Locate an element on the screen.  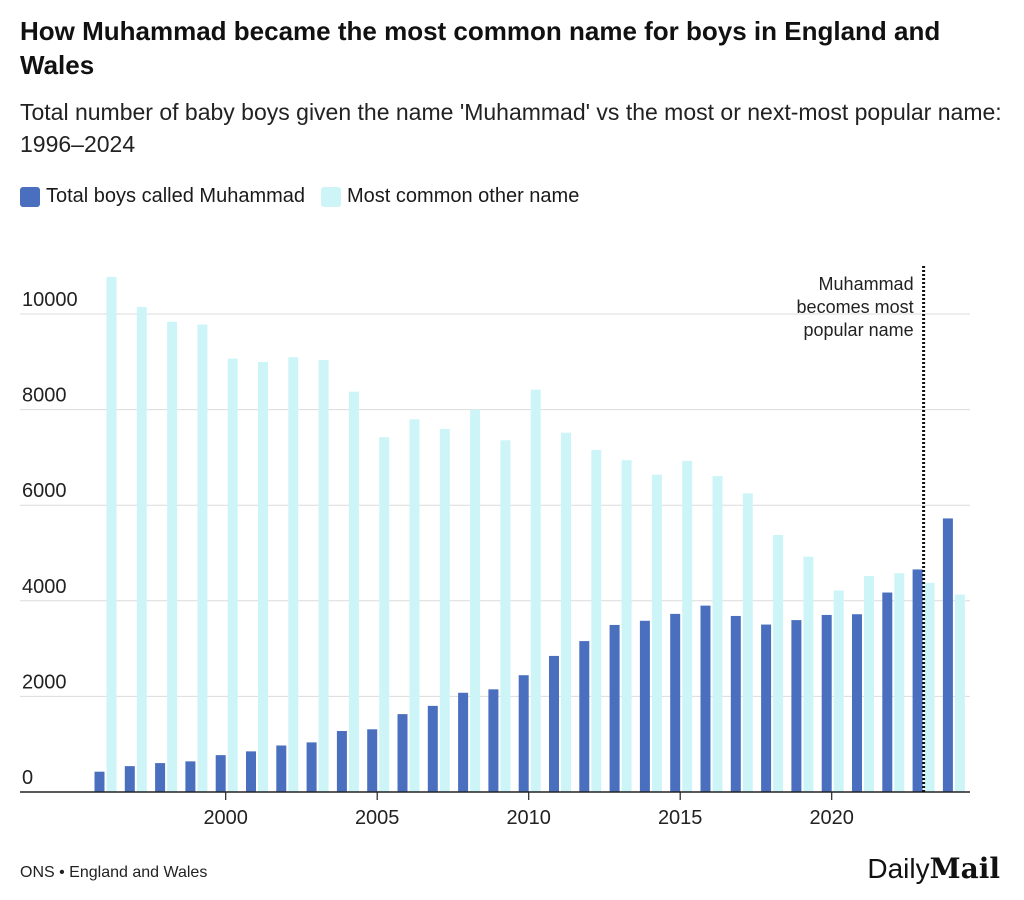
bar-other-2023 is located at coordinates (929, 687).